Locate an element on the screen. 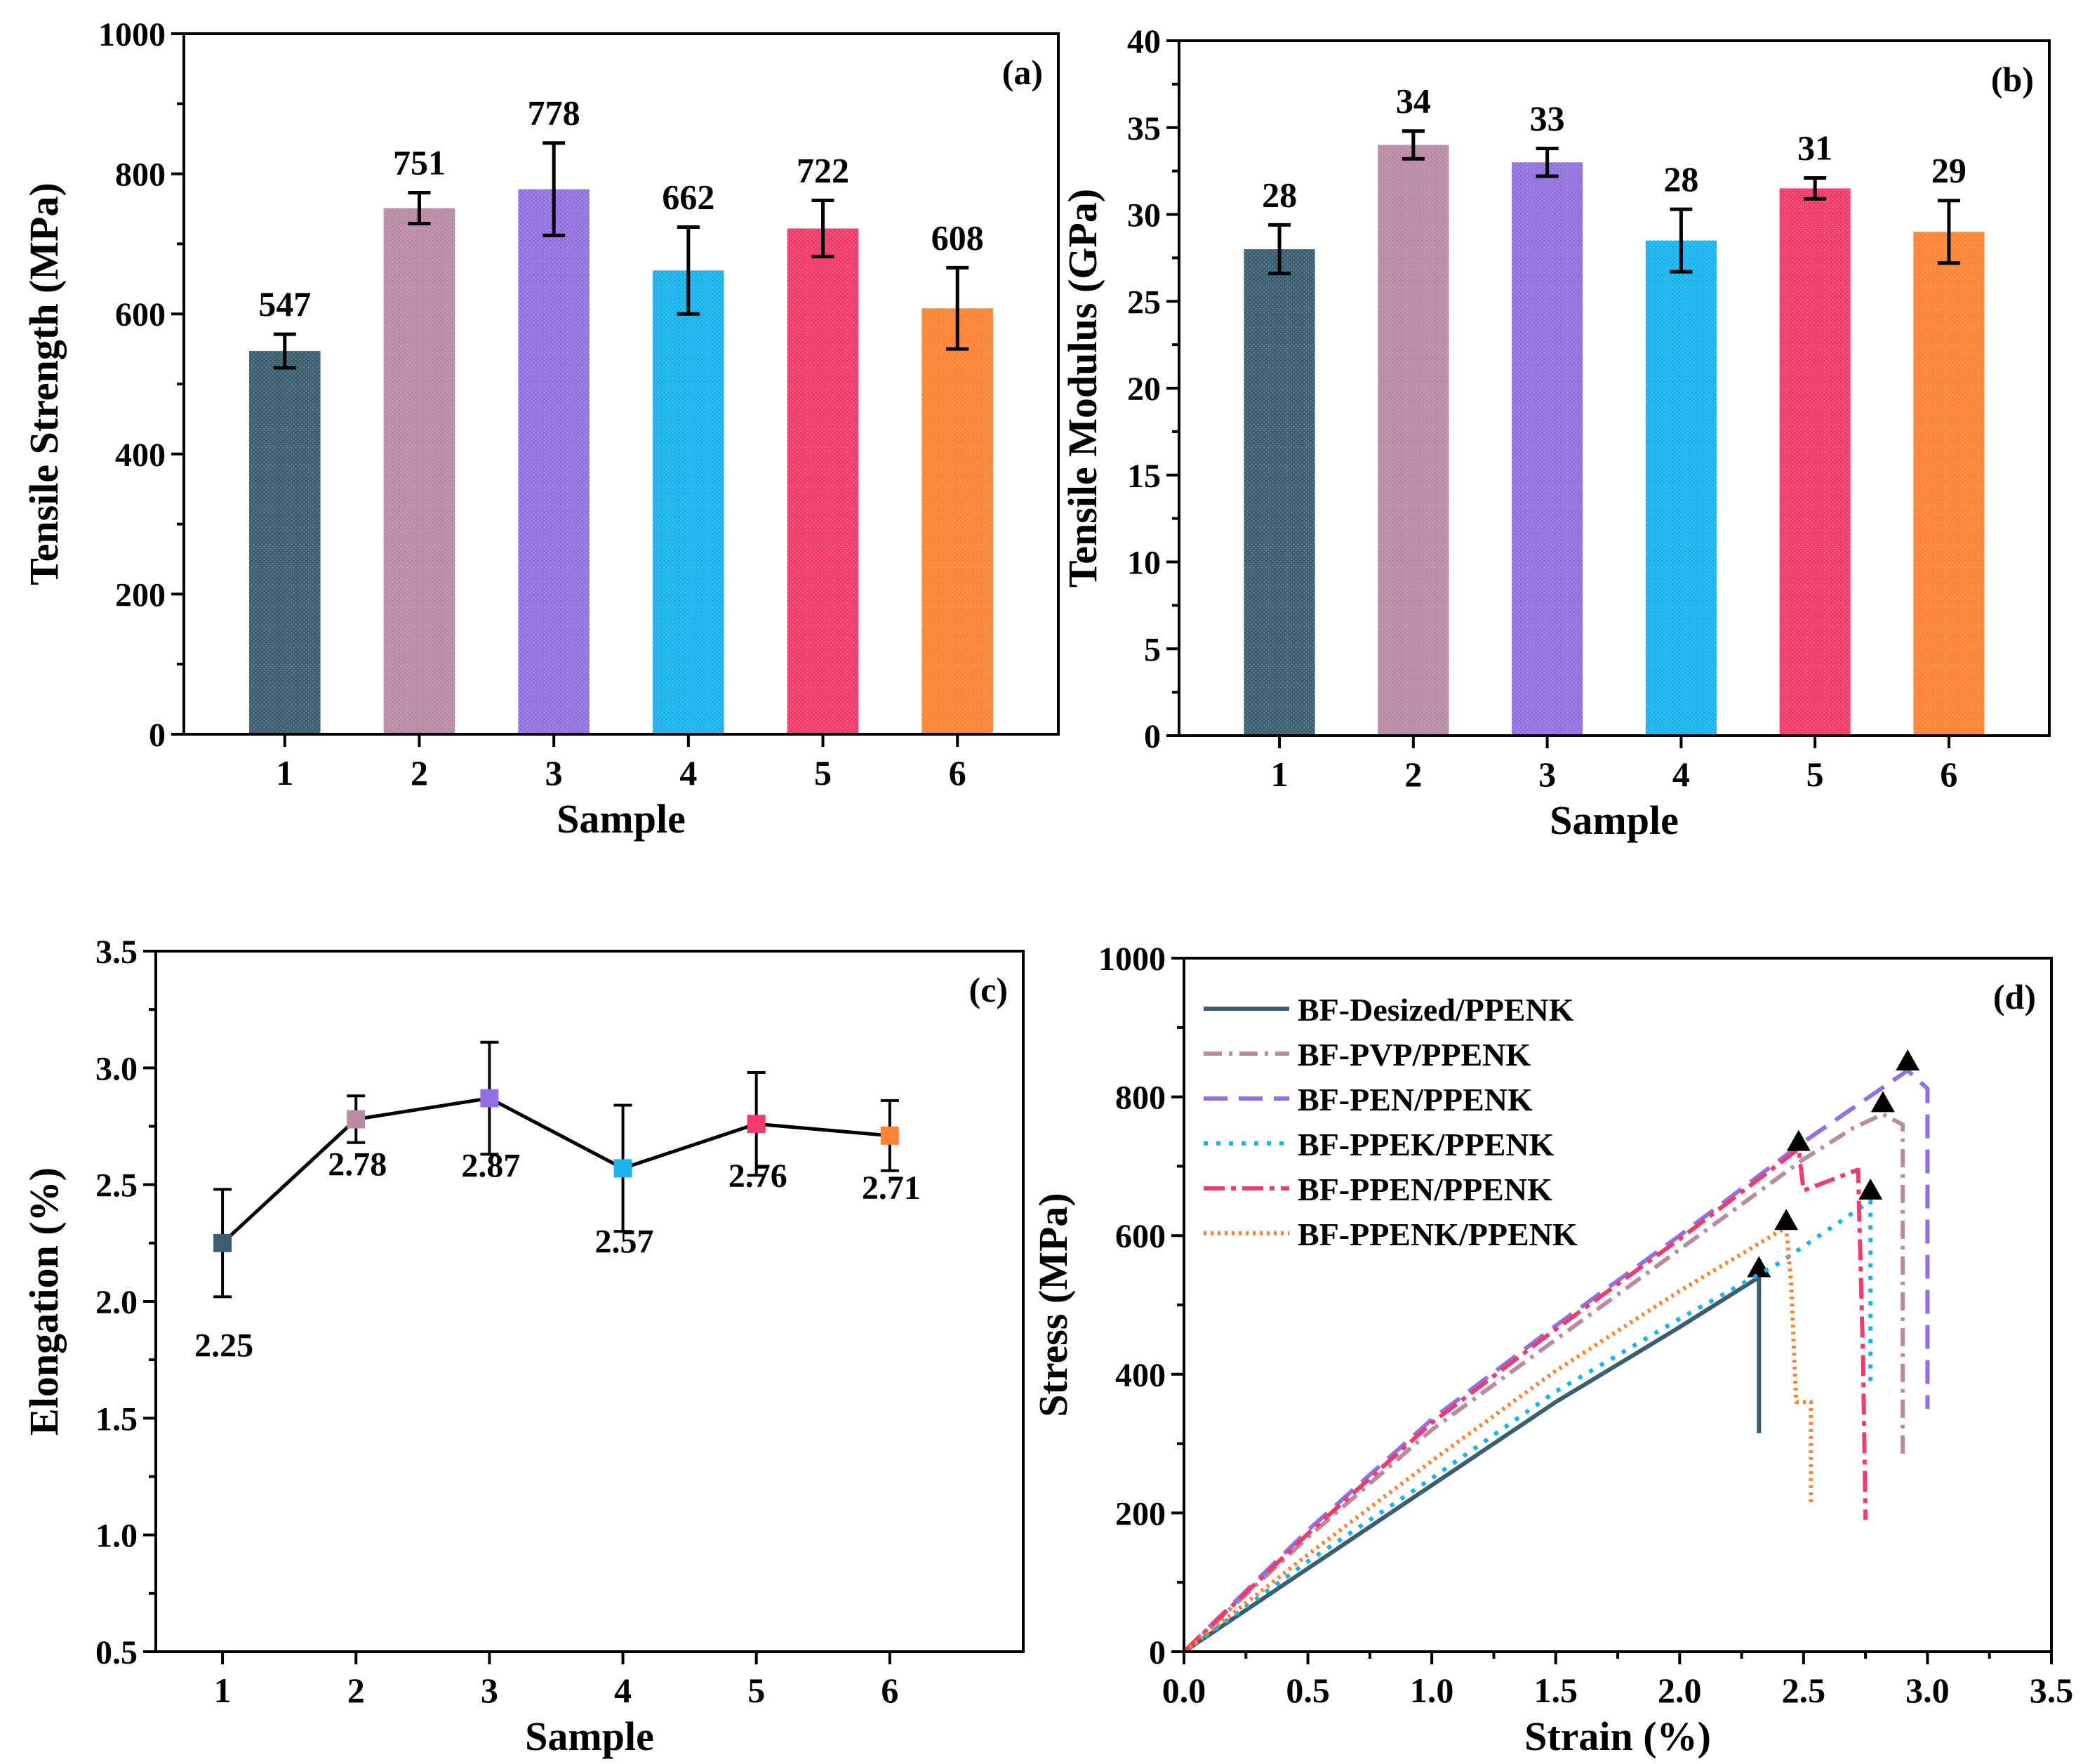 The image size is (2083, 1764). y-tick-label-c: 2.5 is located at coordinates (116, 1186).